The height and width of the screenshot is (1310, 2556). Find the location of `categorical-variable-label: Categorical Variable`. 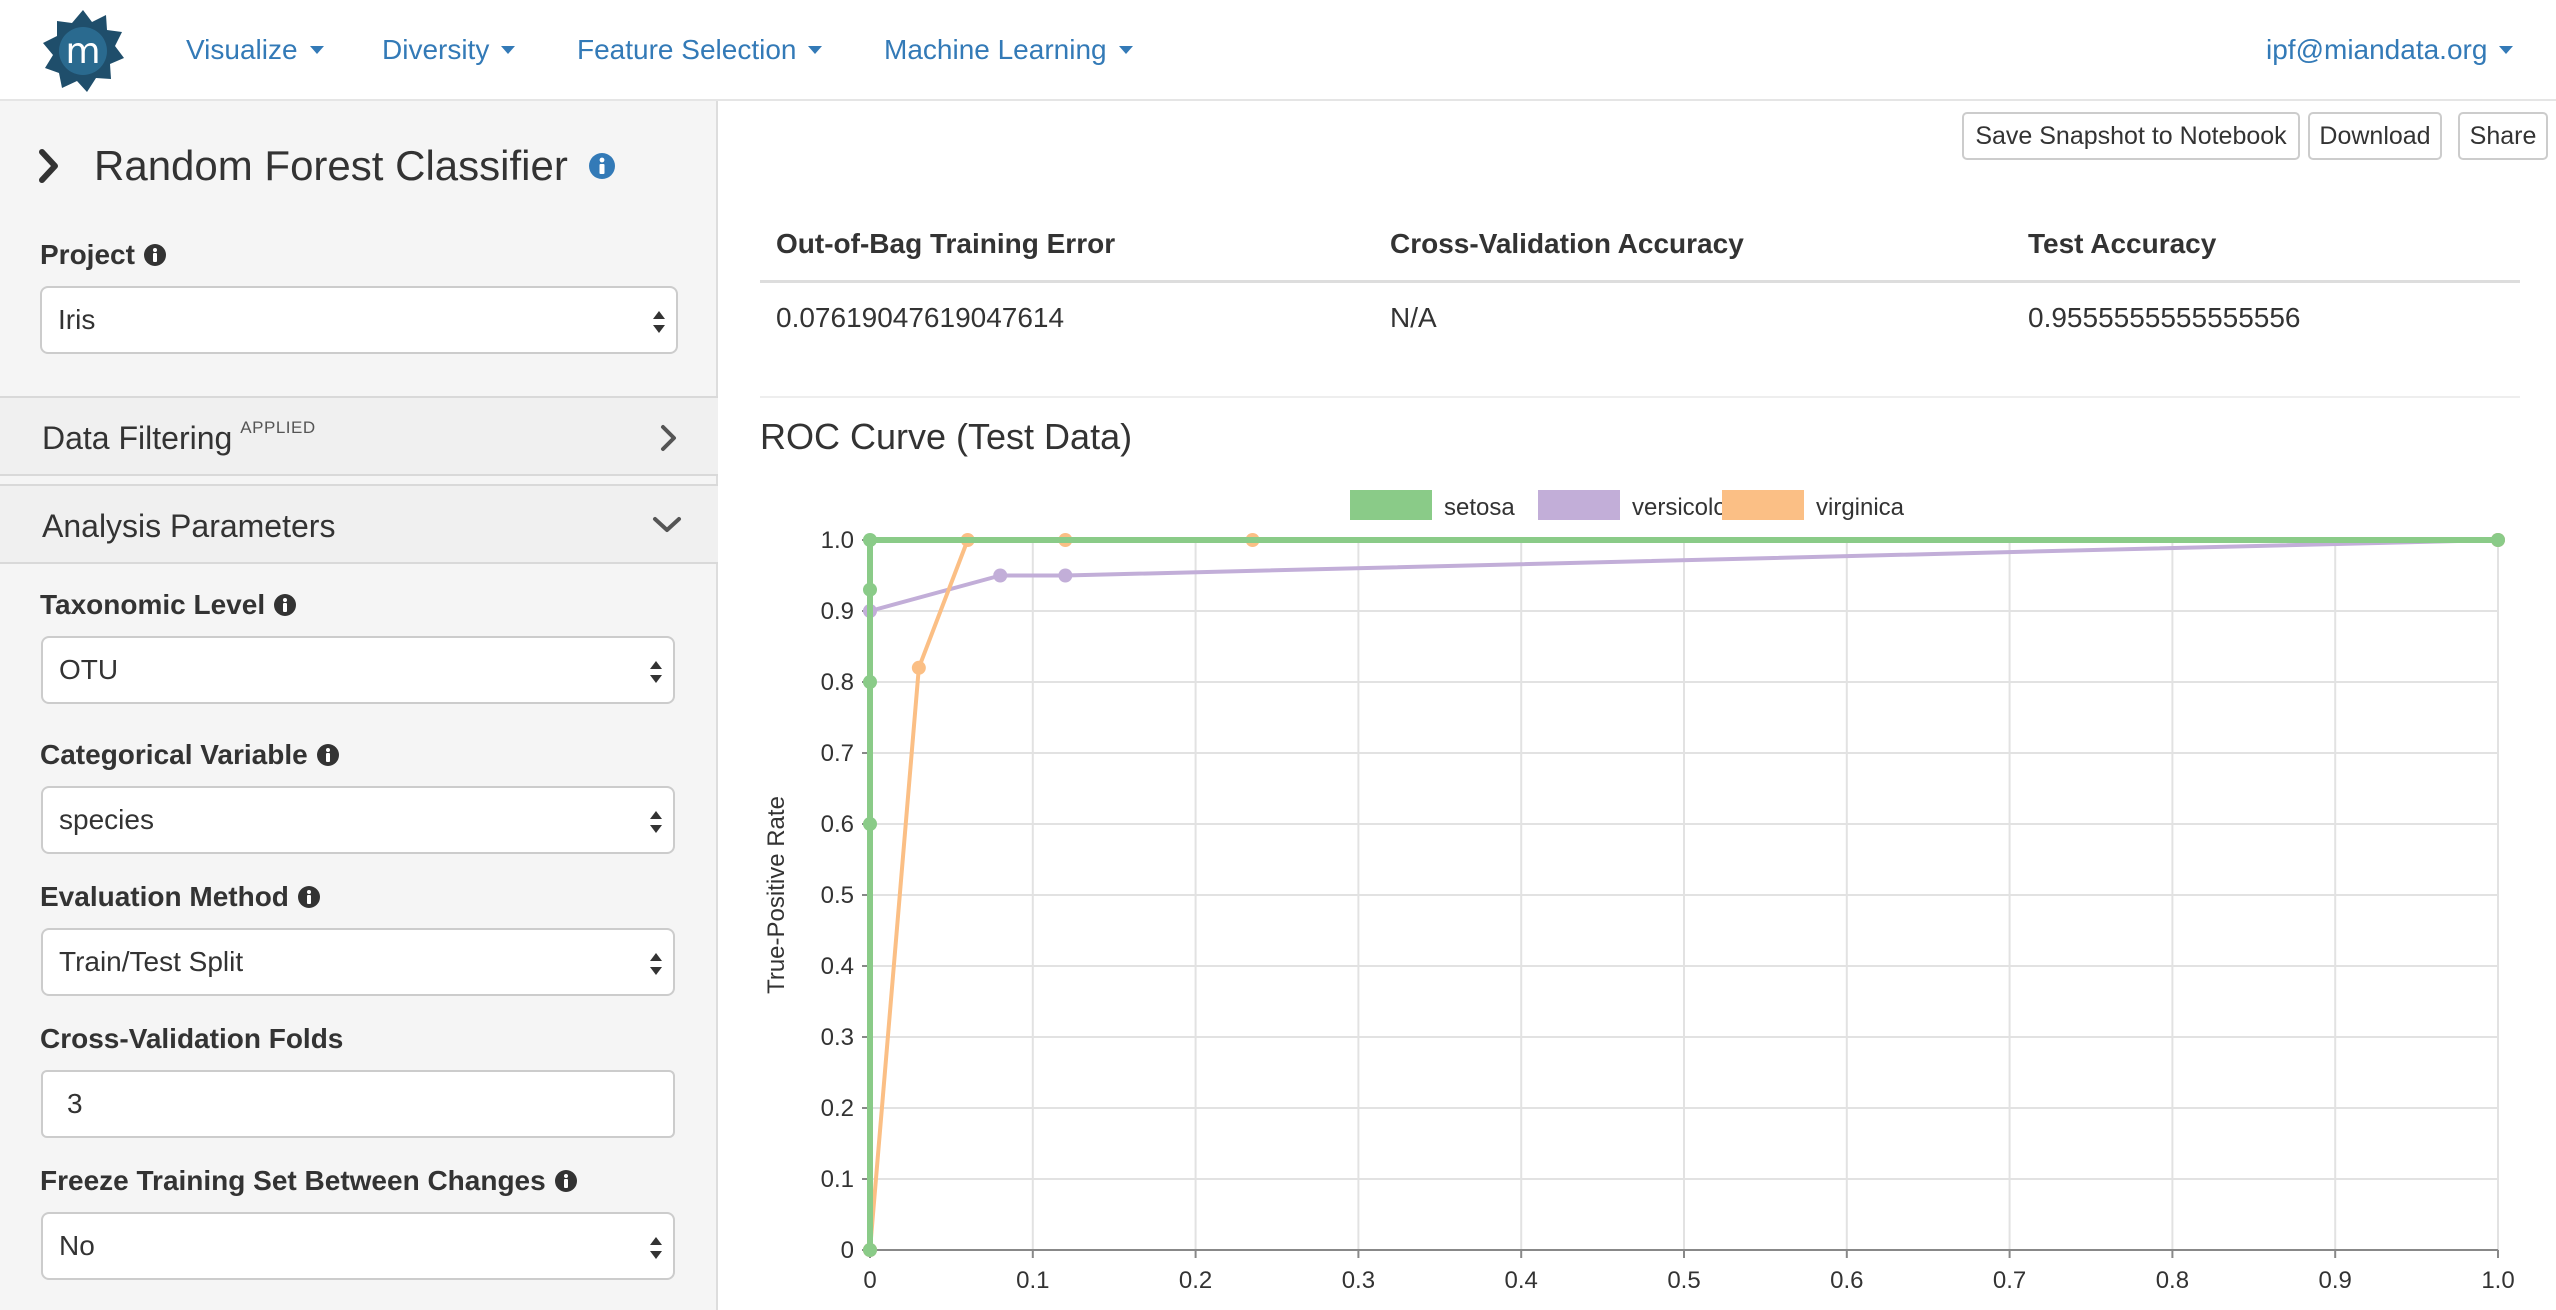

categorical-variable-label: Categorical Variable is located at coordinates (190, 755).